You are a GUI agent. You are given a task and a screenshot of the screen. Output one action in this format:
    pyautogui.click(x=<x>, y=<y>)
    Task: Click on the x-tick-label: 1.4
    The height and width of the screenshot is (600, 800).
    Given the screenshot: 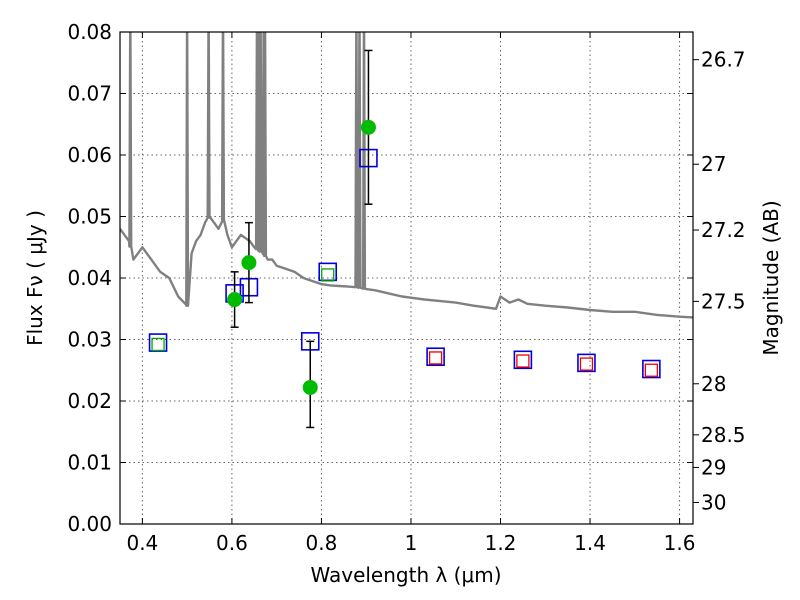 What is the action you would take?
    pyautogui.click(x=590, y=543)
    